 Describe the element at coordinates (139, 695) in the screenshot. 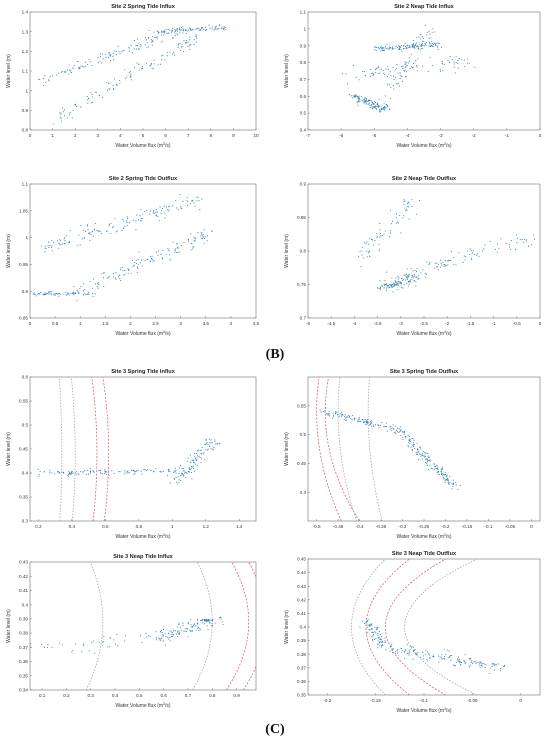

I see `x-tick-label: 0.5` at that location.